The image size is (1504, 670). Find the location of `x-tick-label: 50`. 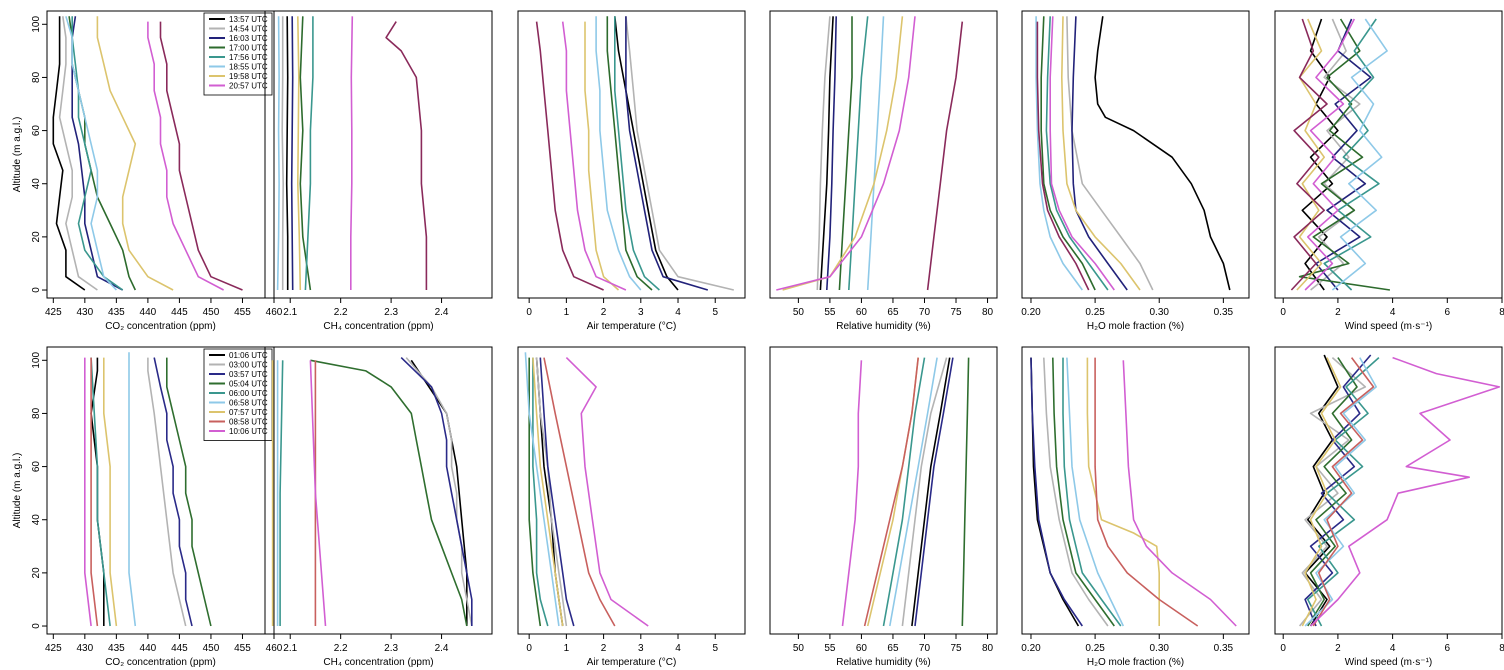

x-tick-label: 50 is located at coordinates (799, 312).